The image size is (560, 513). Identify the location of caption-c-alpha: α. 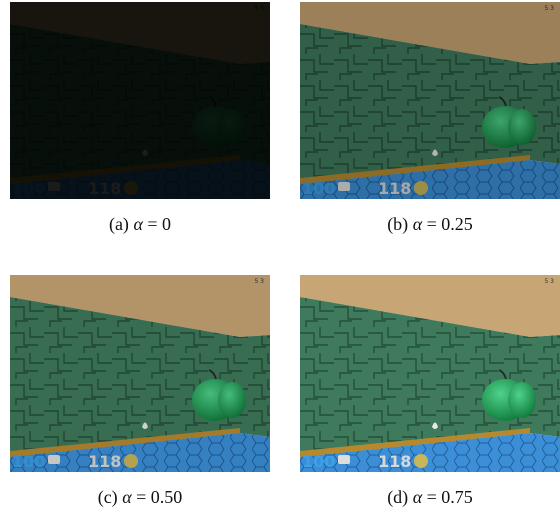
(127, 497).